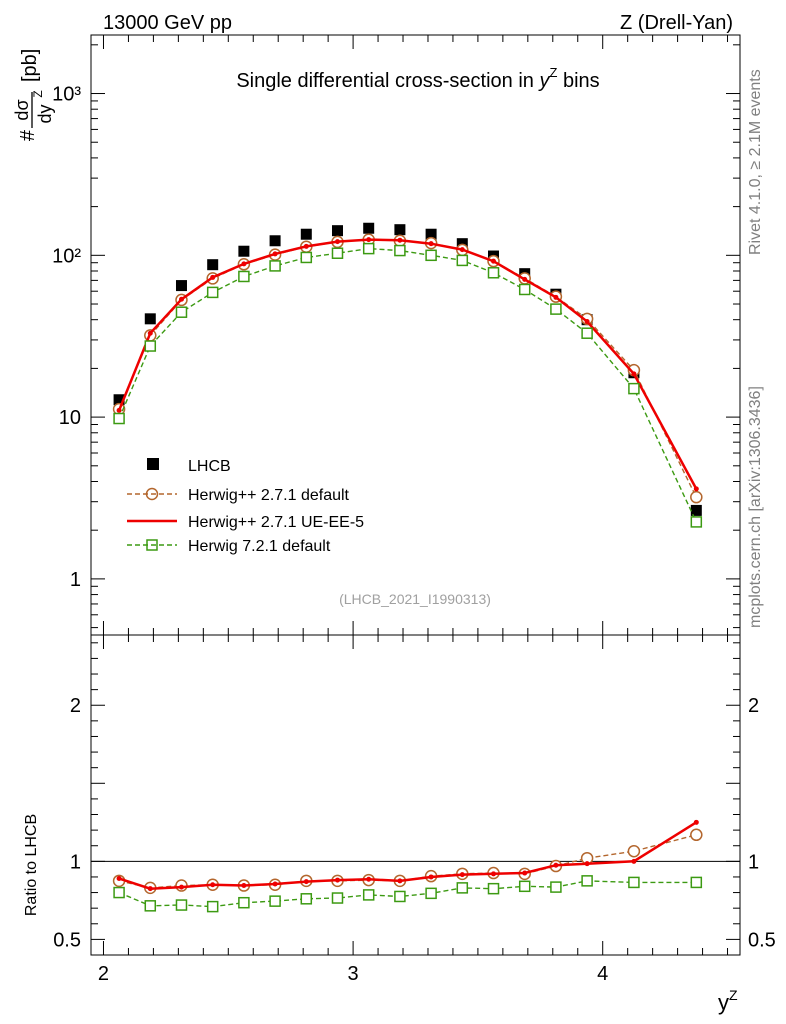 This screenshot has width=786, height=1024. What do you see at coordinates (259, 546) in the screenshot?
I see `legend-label-herwig7: Herwig 7.2.1 default` at bounding box center [259, 546].